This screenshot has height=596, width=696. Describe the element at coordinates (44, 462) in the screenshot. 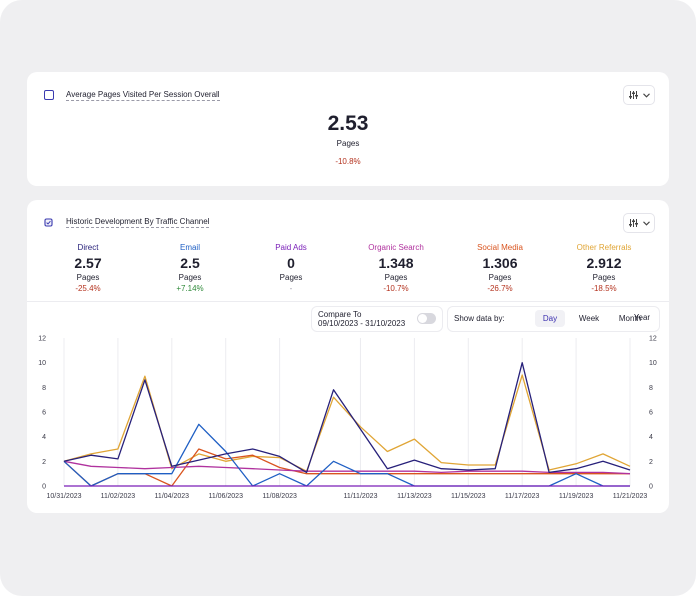

I see `y-tick-label-left: 2` at that location.